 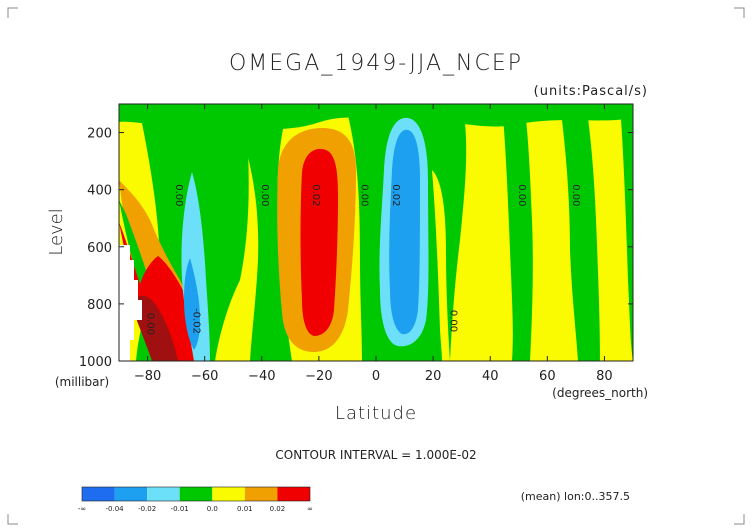 What do you see at coordinates (56, 232) in the screenshot?
I see `y-axis-label: Level` at bounding box center [56, 232].